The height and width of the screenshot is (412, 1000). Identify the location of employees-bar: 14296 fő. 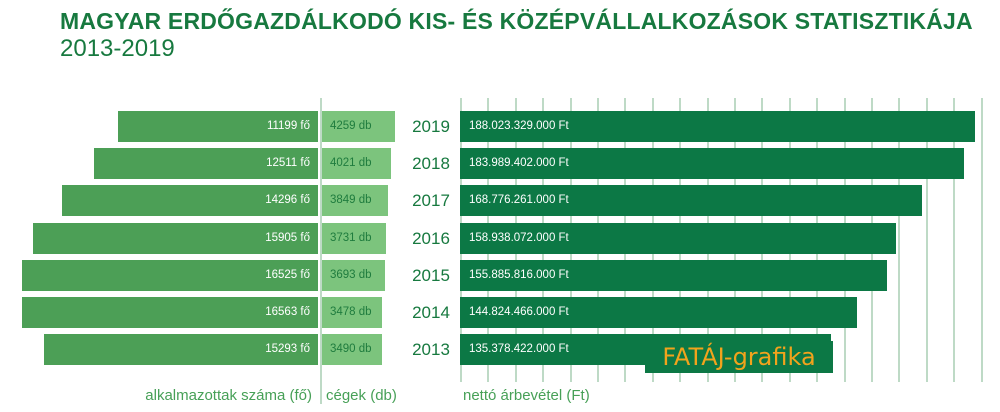
(190, 201).